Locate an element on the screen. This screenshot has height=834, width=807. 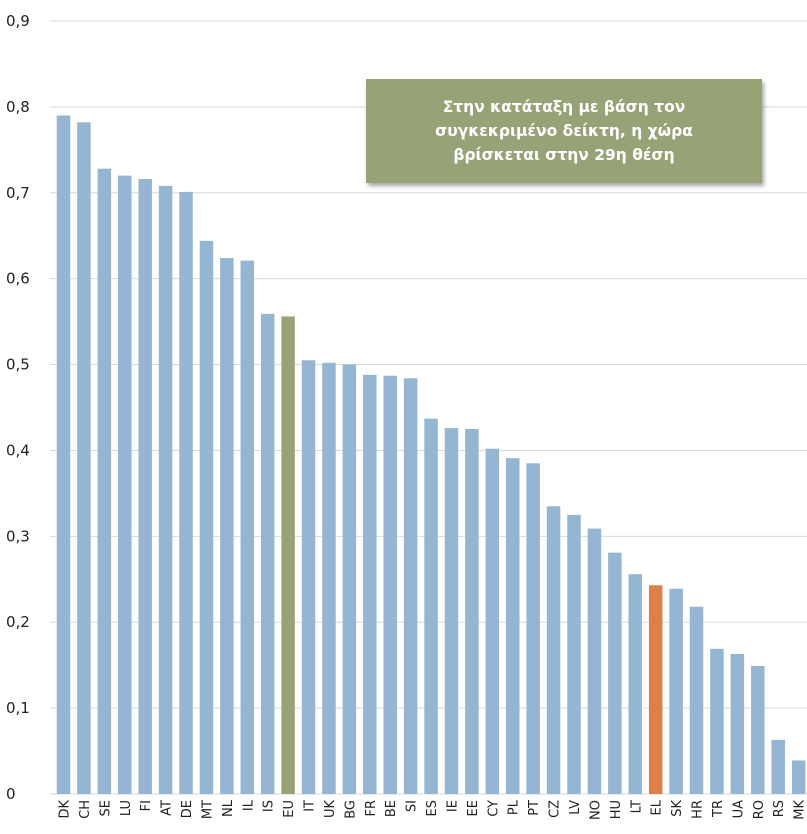
bar-at is located at coordinates (165, 489).